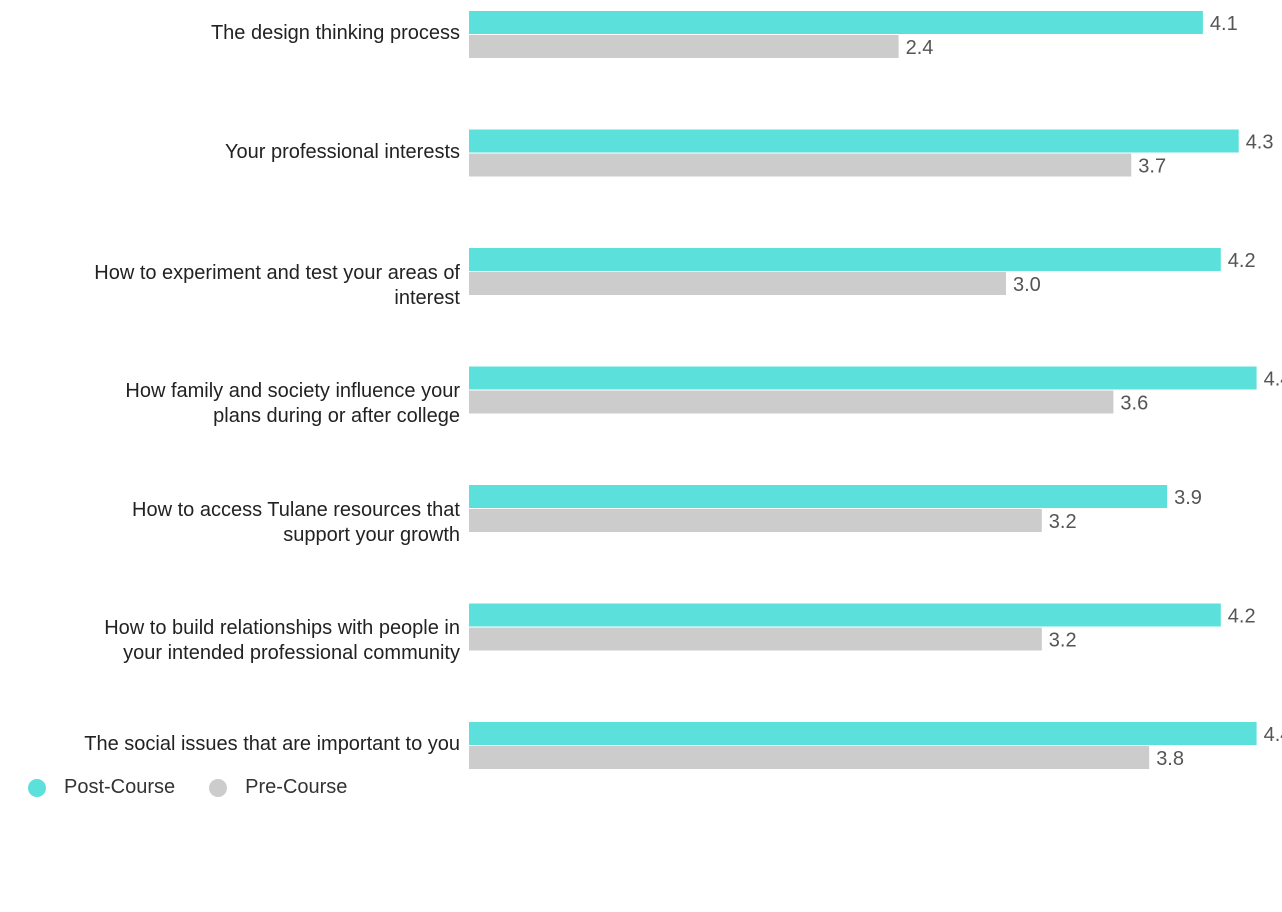 The image size is (1282, 912). What do you see at coordinates (296, 787) in the screenshot?
I see `legend-label-pre-course: Pre-Course` at bounding box center [296, 787].